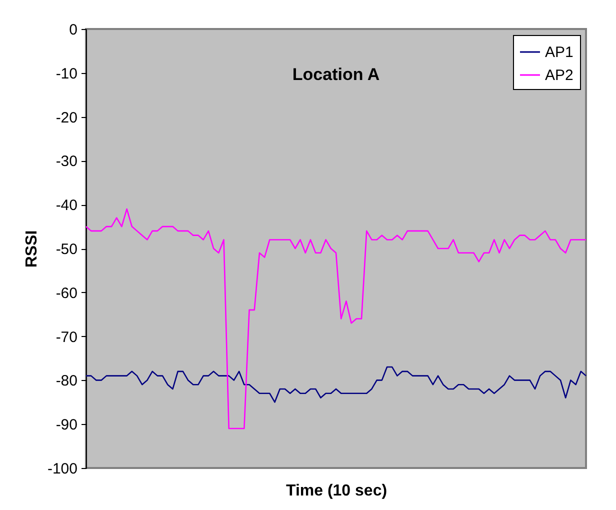 The image size is (616, 510). I want to click on y-tick-label: -70, so click(67, 337).